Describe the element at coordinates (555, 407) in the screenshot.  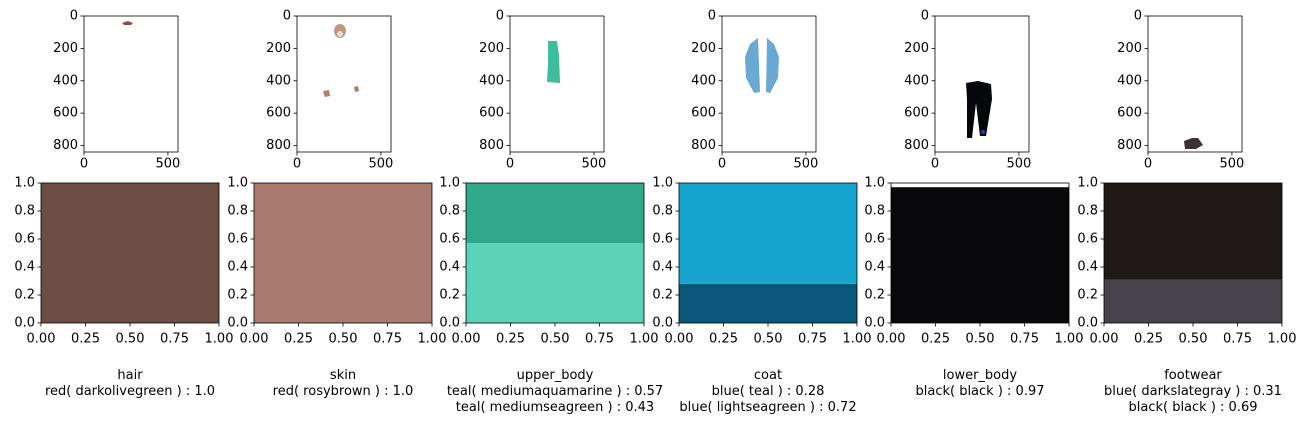
I see `caption-color-line: teal( mediumseagreen ) : 0.43` at that location.